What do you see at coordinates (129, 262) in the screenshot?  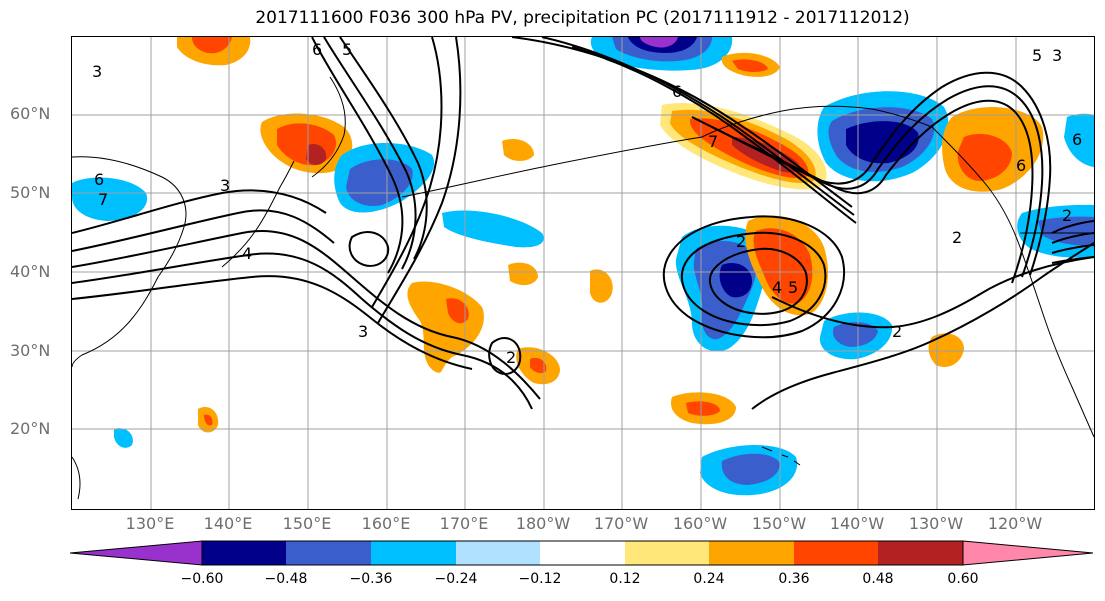 I see `asia-coast` at bounding box center [129, 262].